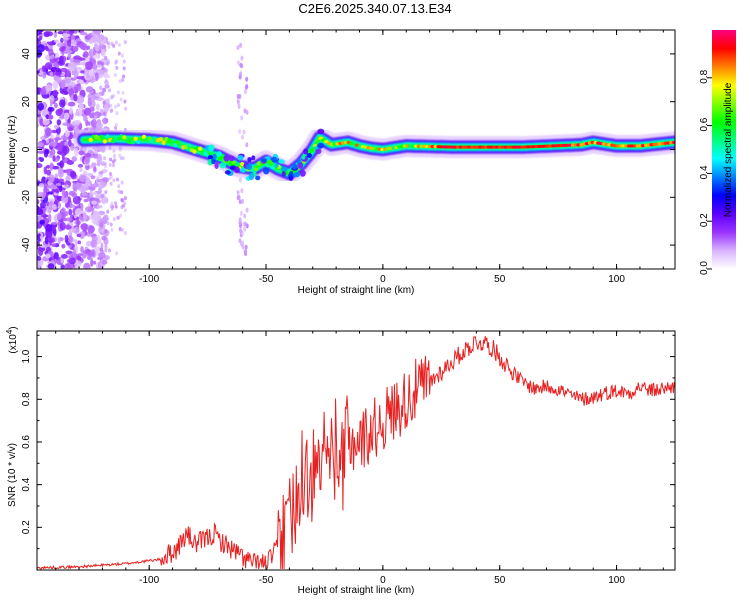 The height and width of the screenshot is (600, 750). What do you see at coordinates (704, 124) in the screenshot?
I see `colorbar-tick-label: 0.6` at bounding box center [704, 124].